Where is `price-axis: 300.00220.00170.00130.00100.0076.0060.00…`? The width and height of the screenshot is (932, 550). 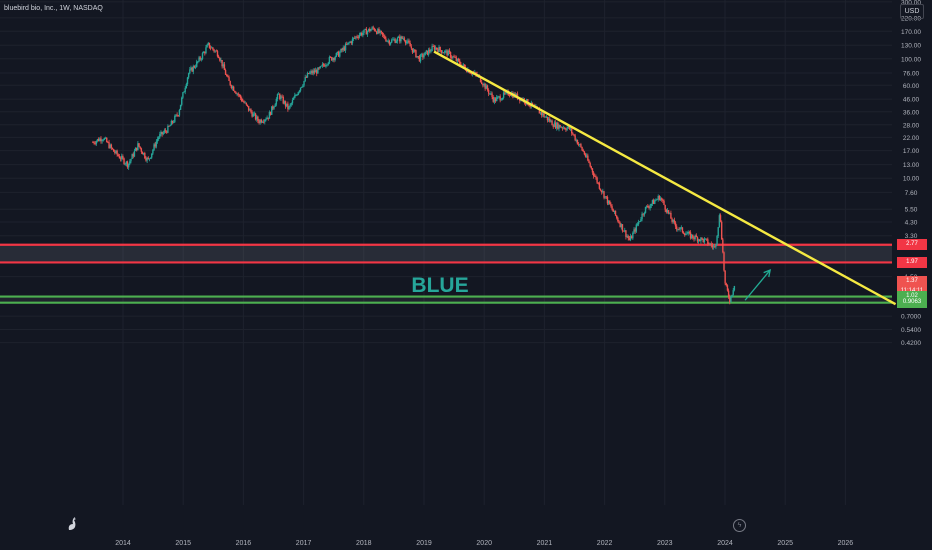
price-axis: 300.00220.00170.00130.00100.0076.0060.00… is located at coordinates (911, 173).